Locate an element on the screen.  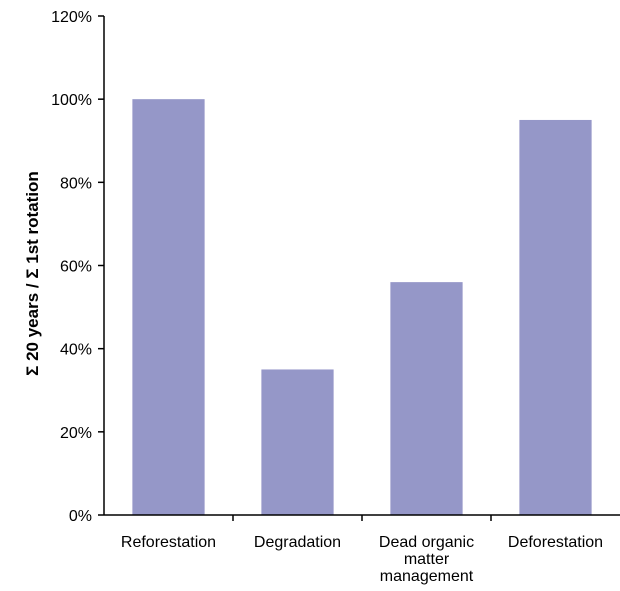
y-ticks-group: 0% 20% 40% 60% 80% 100% 120% is located at coordinates (77, 267).